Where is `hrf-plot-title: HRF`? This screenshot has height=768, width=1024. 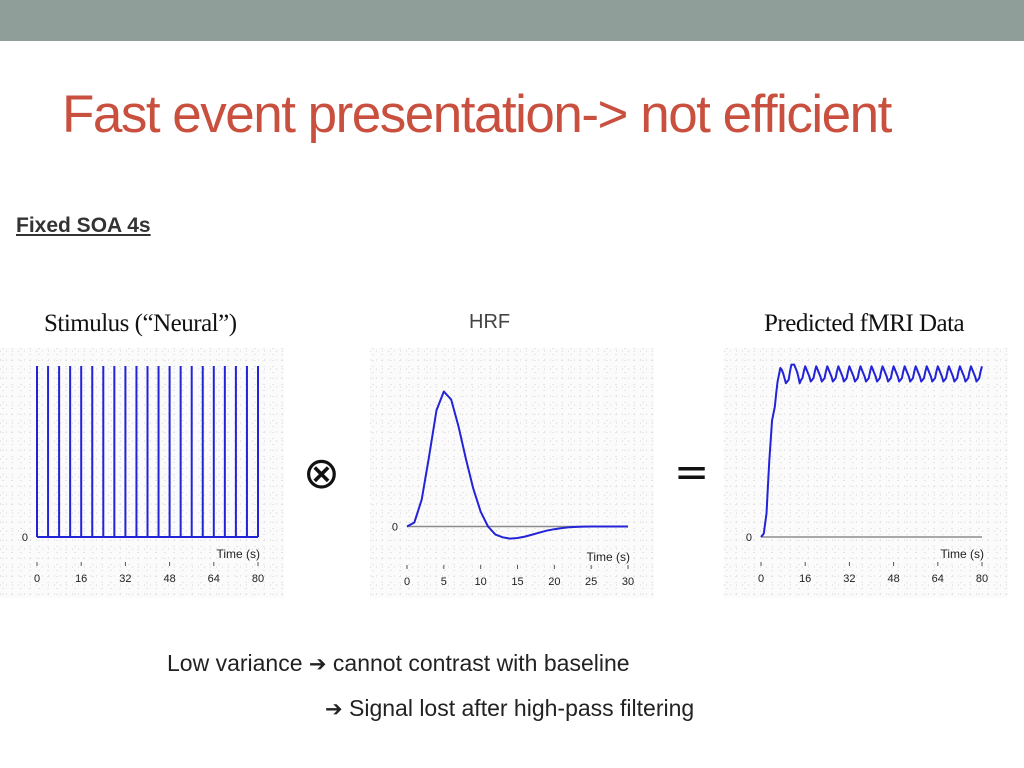 hrf-plot-title: HRF is located at coordinates (490, 322).